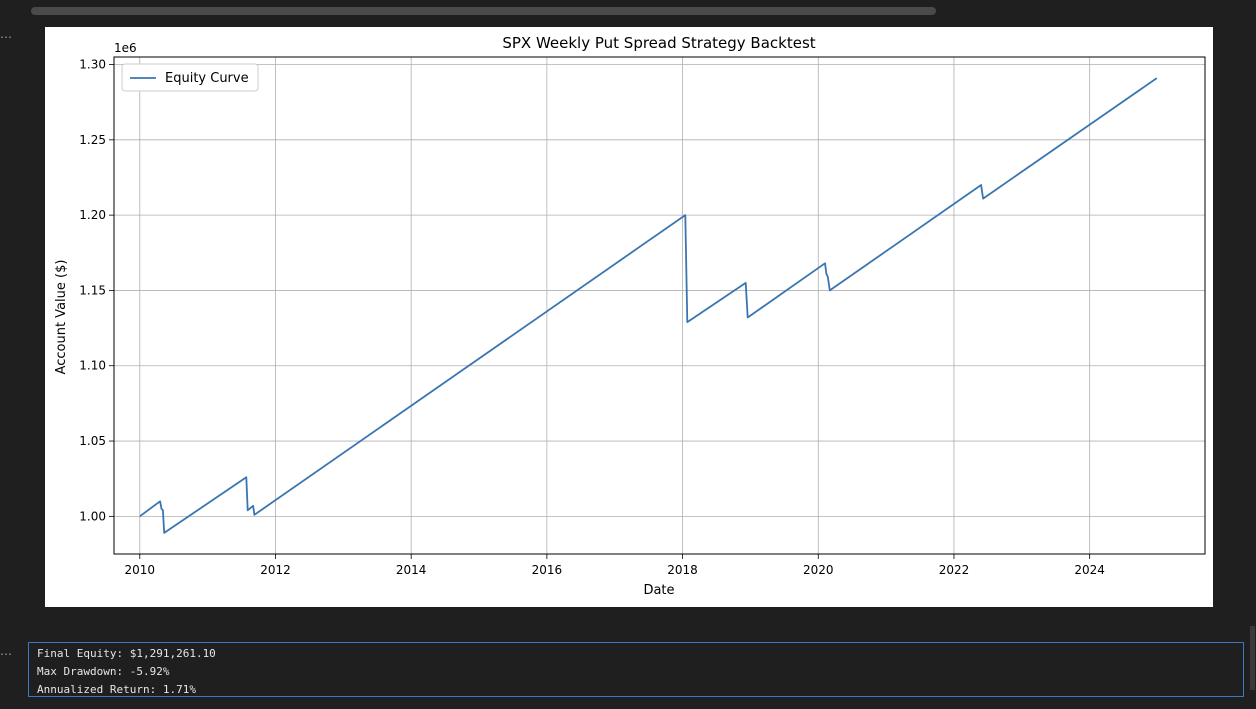 The height and width of the screenshot is (709, 1256). Describe the element at coordinates (818, 570) in the screenshot. I see `x-tick-label: 2020` at that location.